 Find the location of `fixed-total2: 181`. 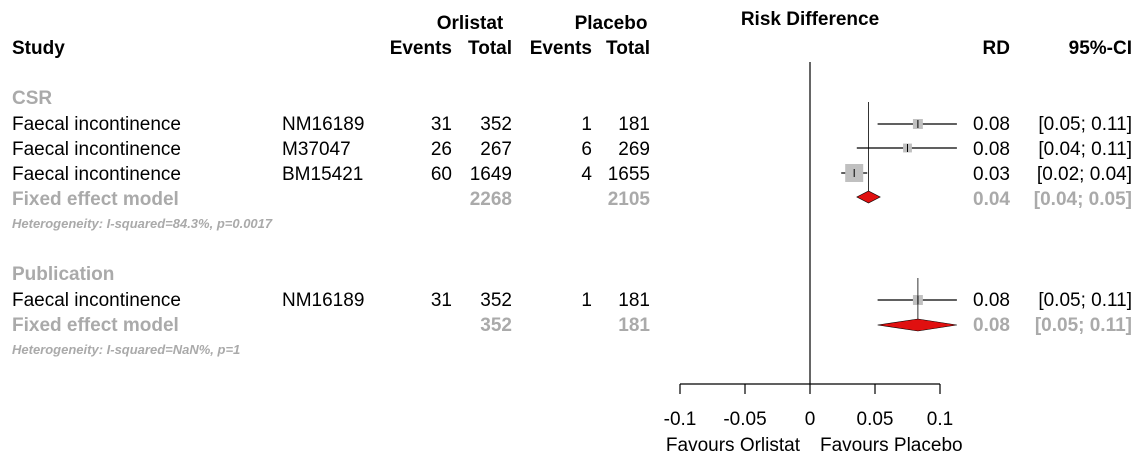

fixed-total2: 181 is located at coordinates (634, 325).